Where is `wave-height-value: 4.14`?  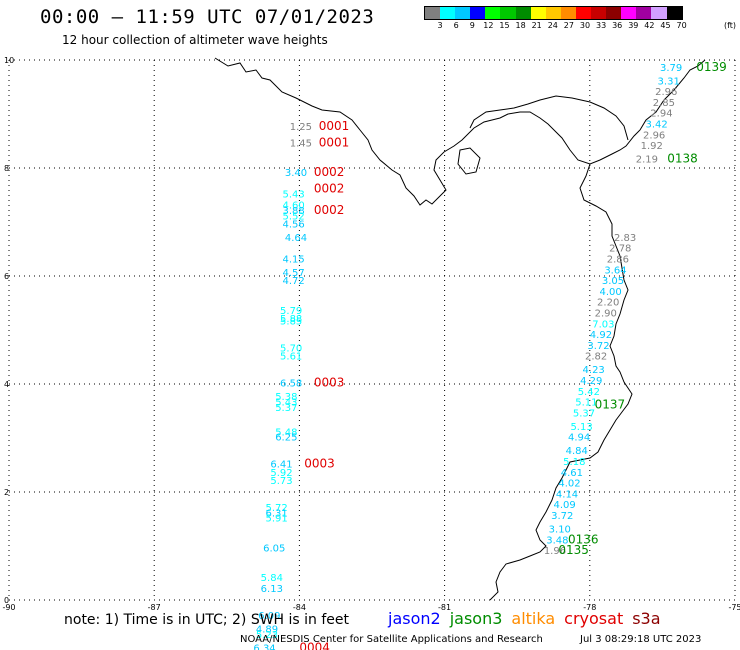
wave-height-value: 4.14 is located at coordinates (567, 494).